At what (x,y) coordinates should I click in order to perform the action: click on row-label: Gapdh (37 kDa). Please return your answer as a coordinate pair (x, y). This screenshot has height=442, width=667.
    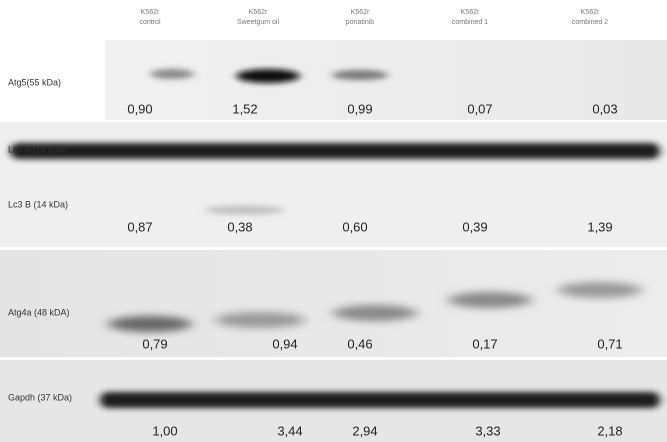
    Looking at the image, I should click on (40, 397).